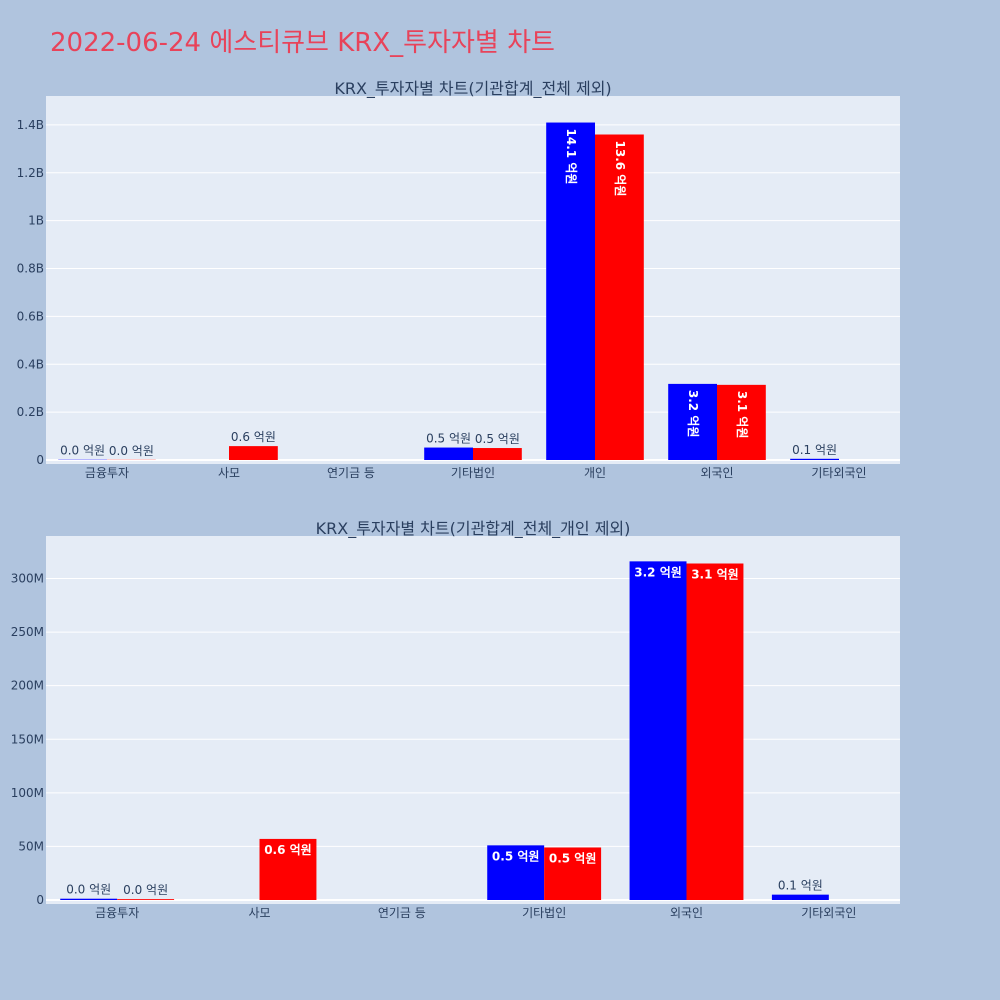  Describe the element at coordinates (595, 473) in the screenshot. I see `x-tick-label: 개인` at that location.